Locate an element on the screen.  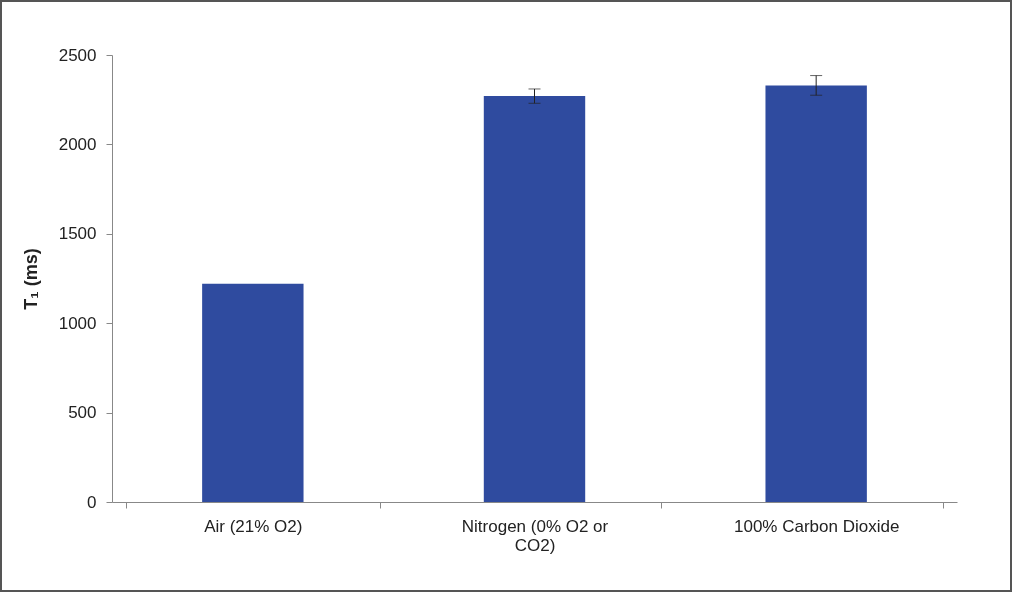
y-tick-label: 2000 is located at coordinates (77, 144).